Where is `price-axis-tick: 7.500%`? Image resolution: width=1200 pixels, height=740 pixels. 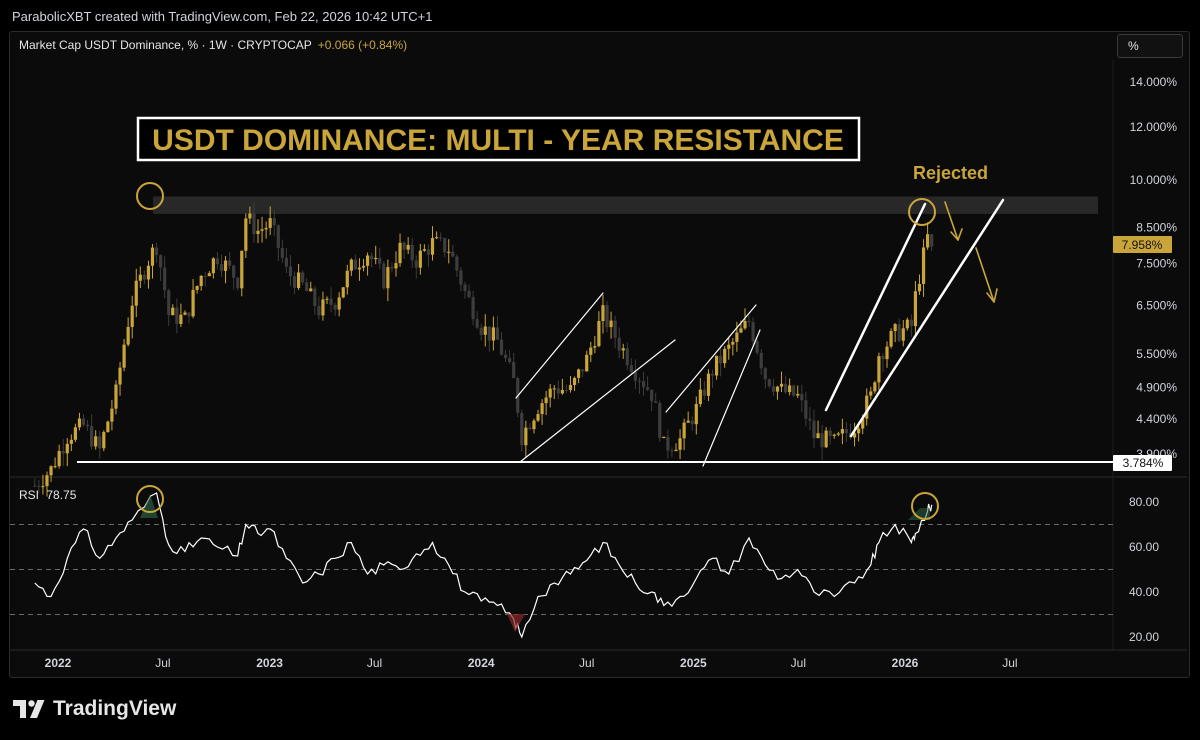
price-axis-tick: 7.500% is located at coordinates (1156, 264).